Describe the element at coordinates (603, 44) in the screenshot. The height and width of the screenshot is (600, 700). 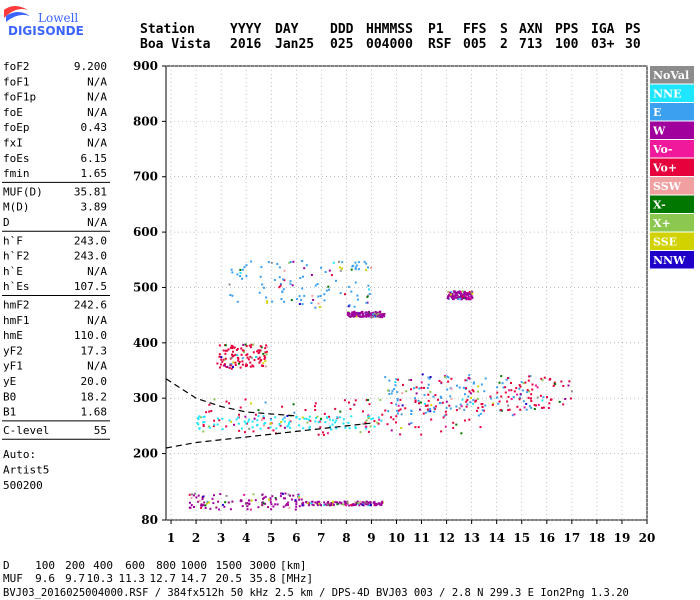
I see `header-value: 03+` at that location.